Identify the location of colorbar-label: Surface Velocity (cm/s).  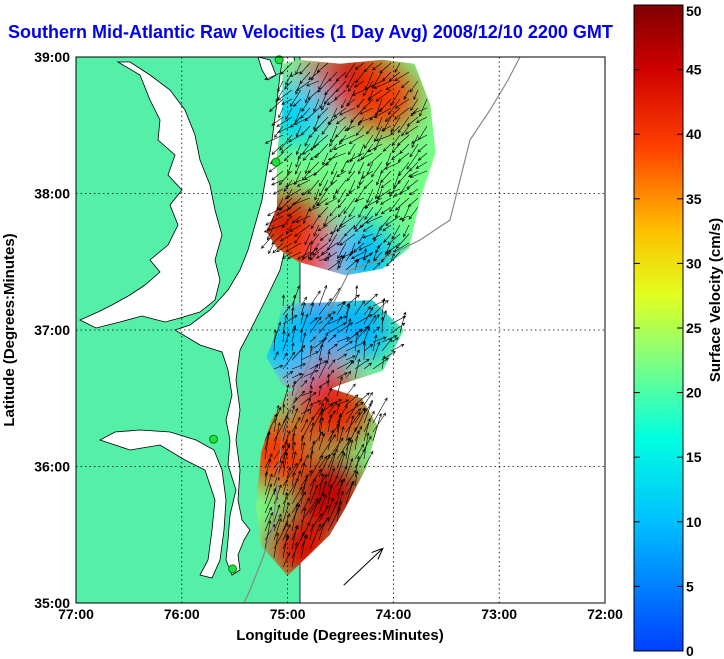
(715, 300).